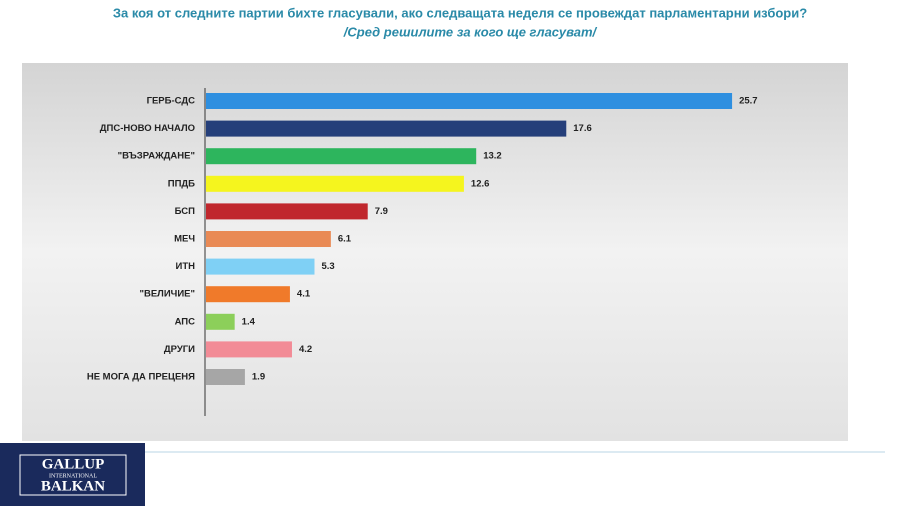 This screenshot has height=506, width=900. What do you see at coordinates (480, 183) in the screenshot?
I see `value-label: 12.6` at bounding box center [480, 183].